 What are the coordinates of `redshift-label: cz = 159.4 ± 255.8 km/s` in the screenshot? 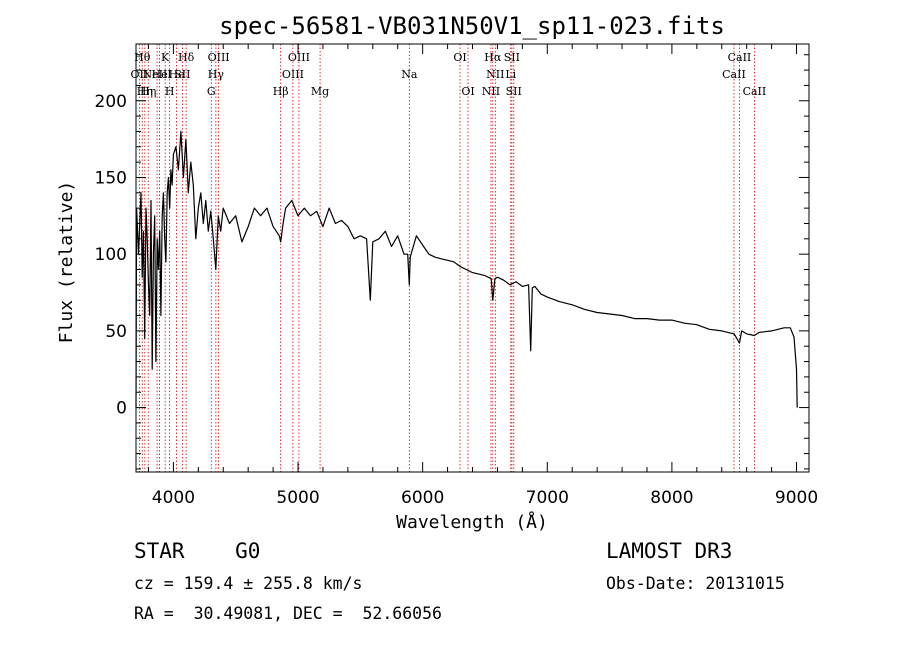 It's located at (248, 583).